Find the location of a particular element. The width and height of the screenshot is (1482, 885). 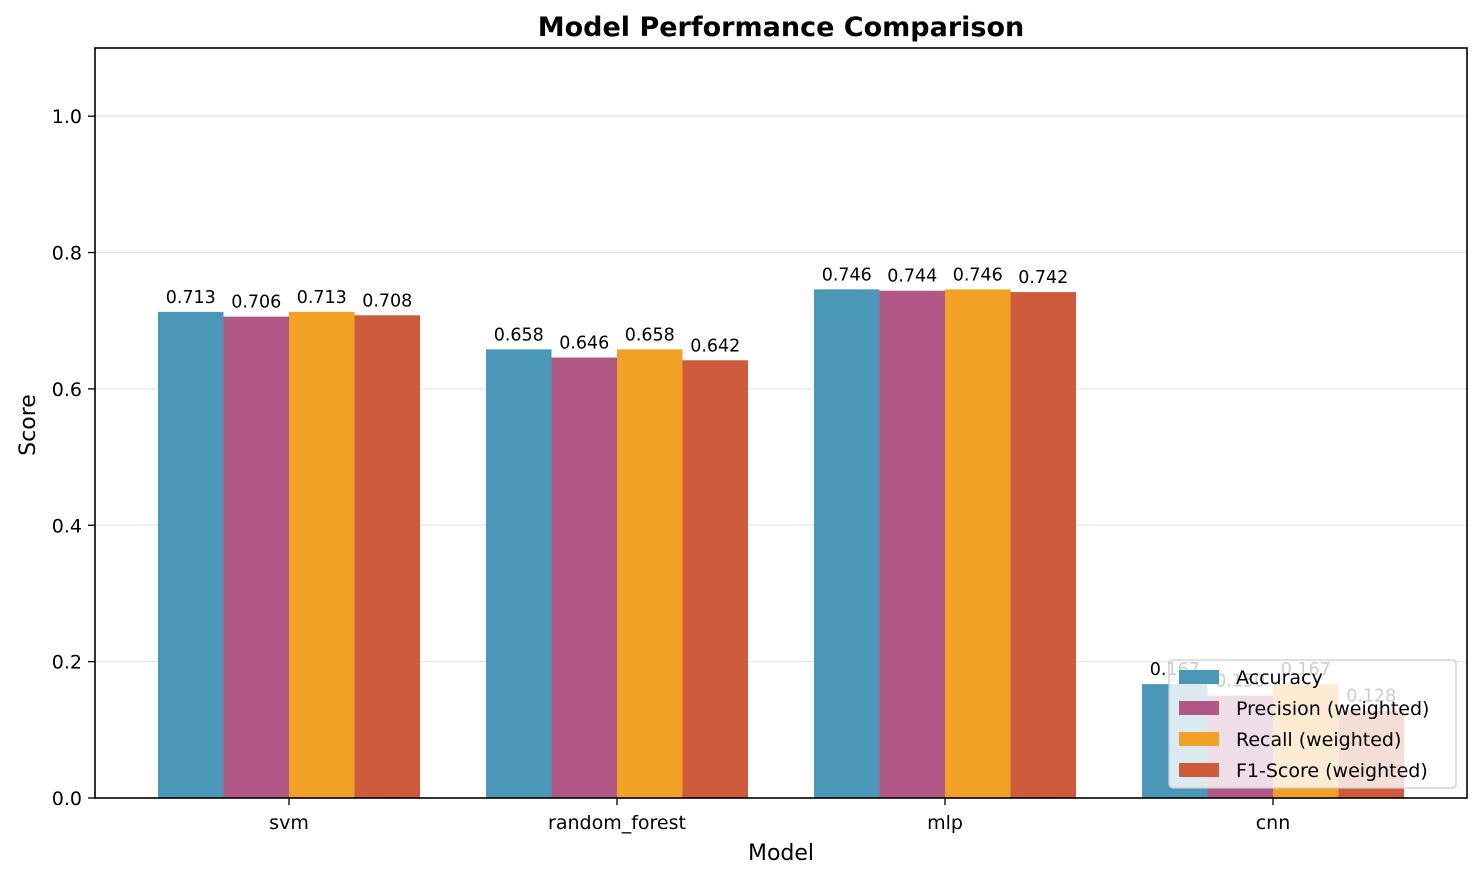

y-tick-label: 0.2 is located at coordinates (67, 663).